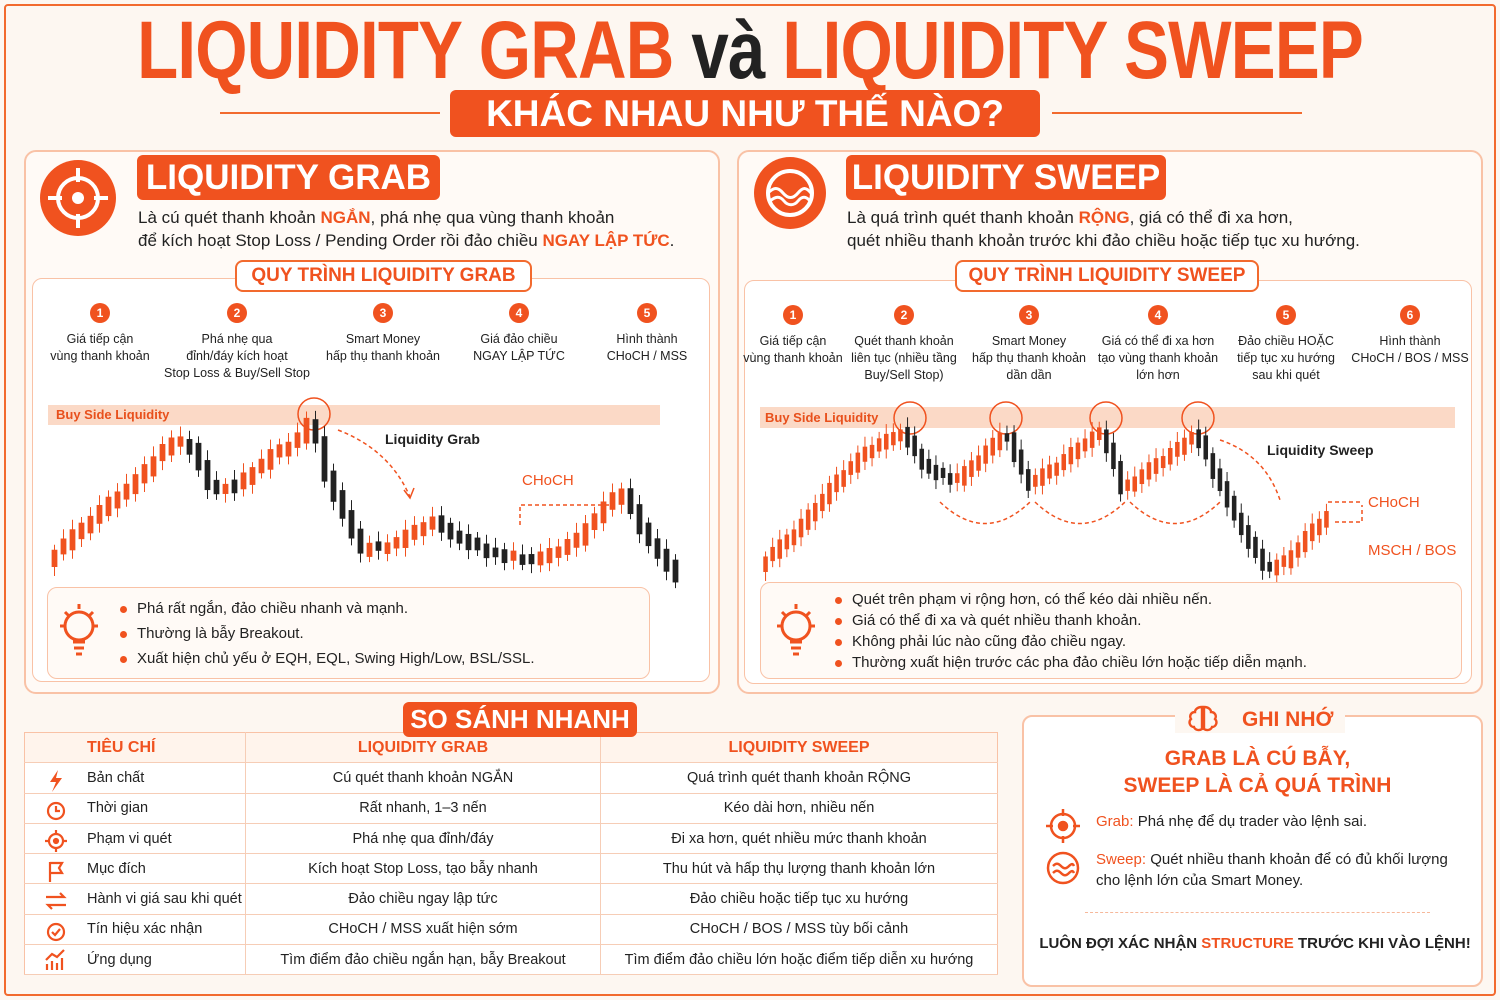  I want to click on text-segment: , giá có thể đi xa hơn,, so click(1211, 217).